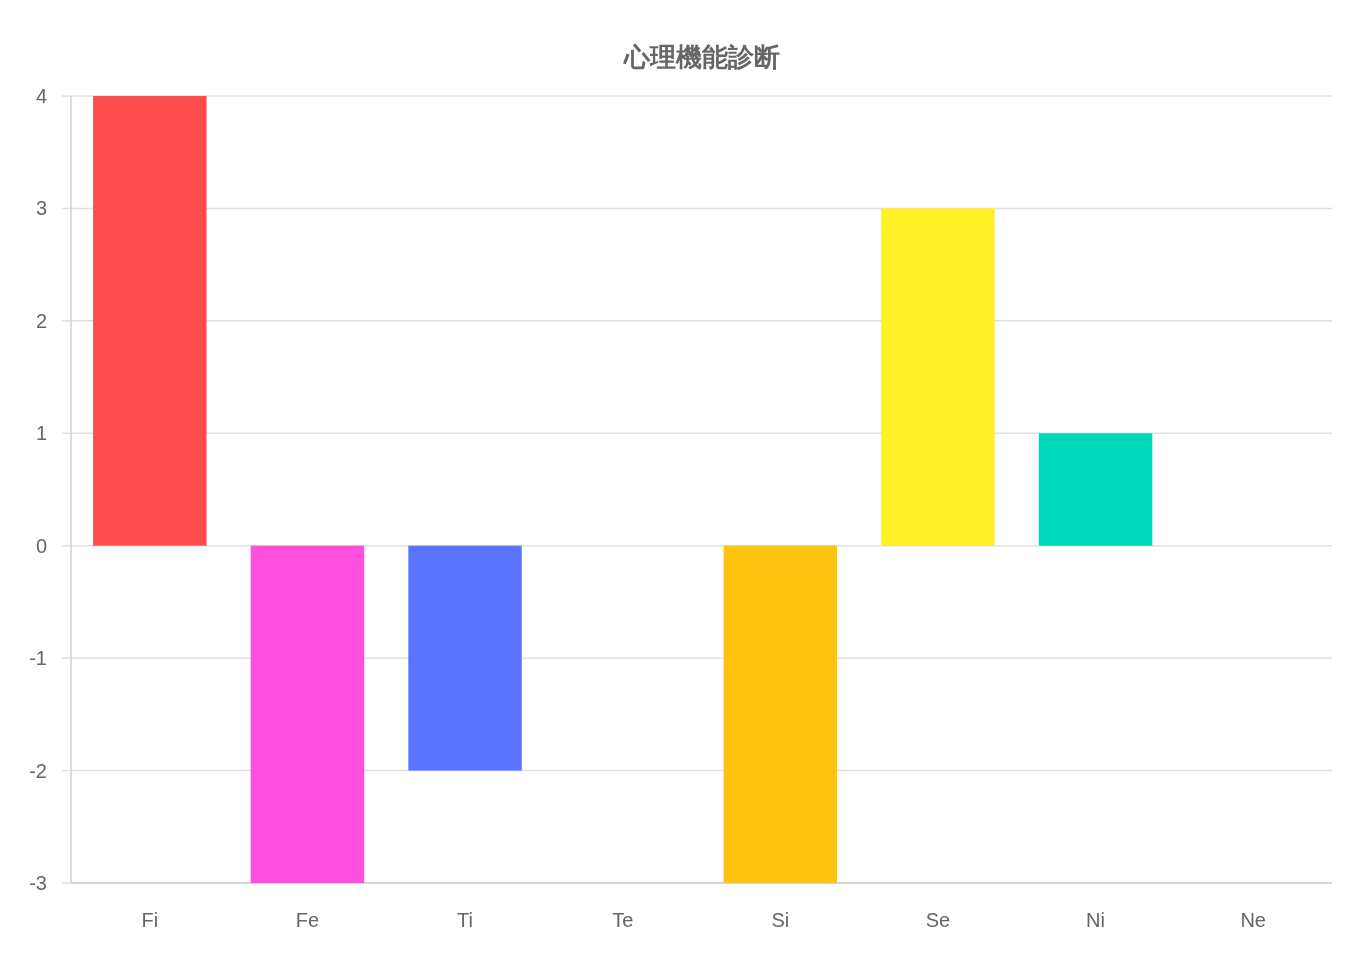 The image size is (1352, 960). What do you see at coordinates (465, 920) in the screenshot?
I see `x-tick-label: Ti` at bounding box center [465, 920].